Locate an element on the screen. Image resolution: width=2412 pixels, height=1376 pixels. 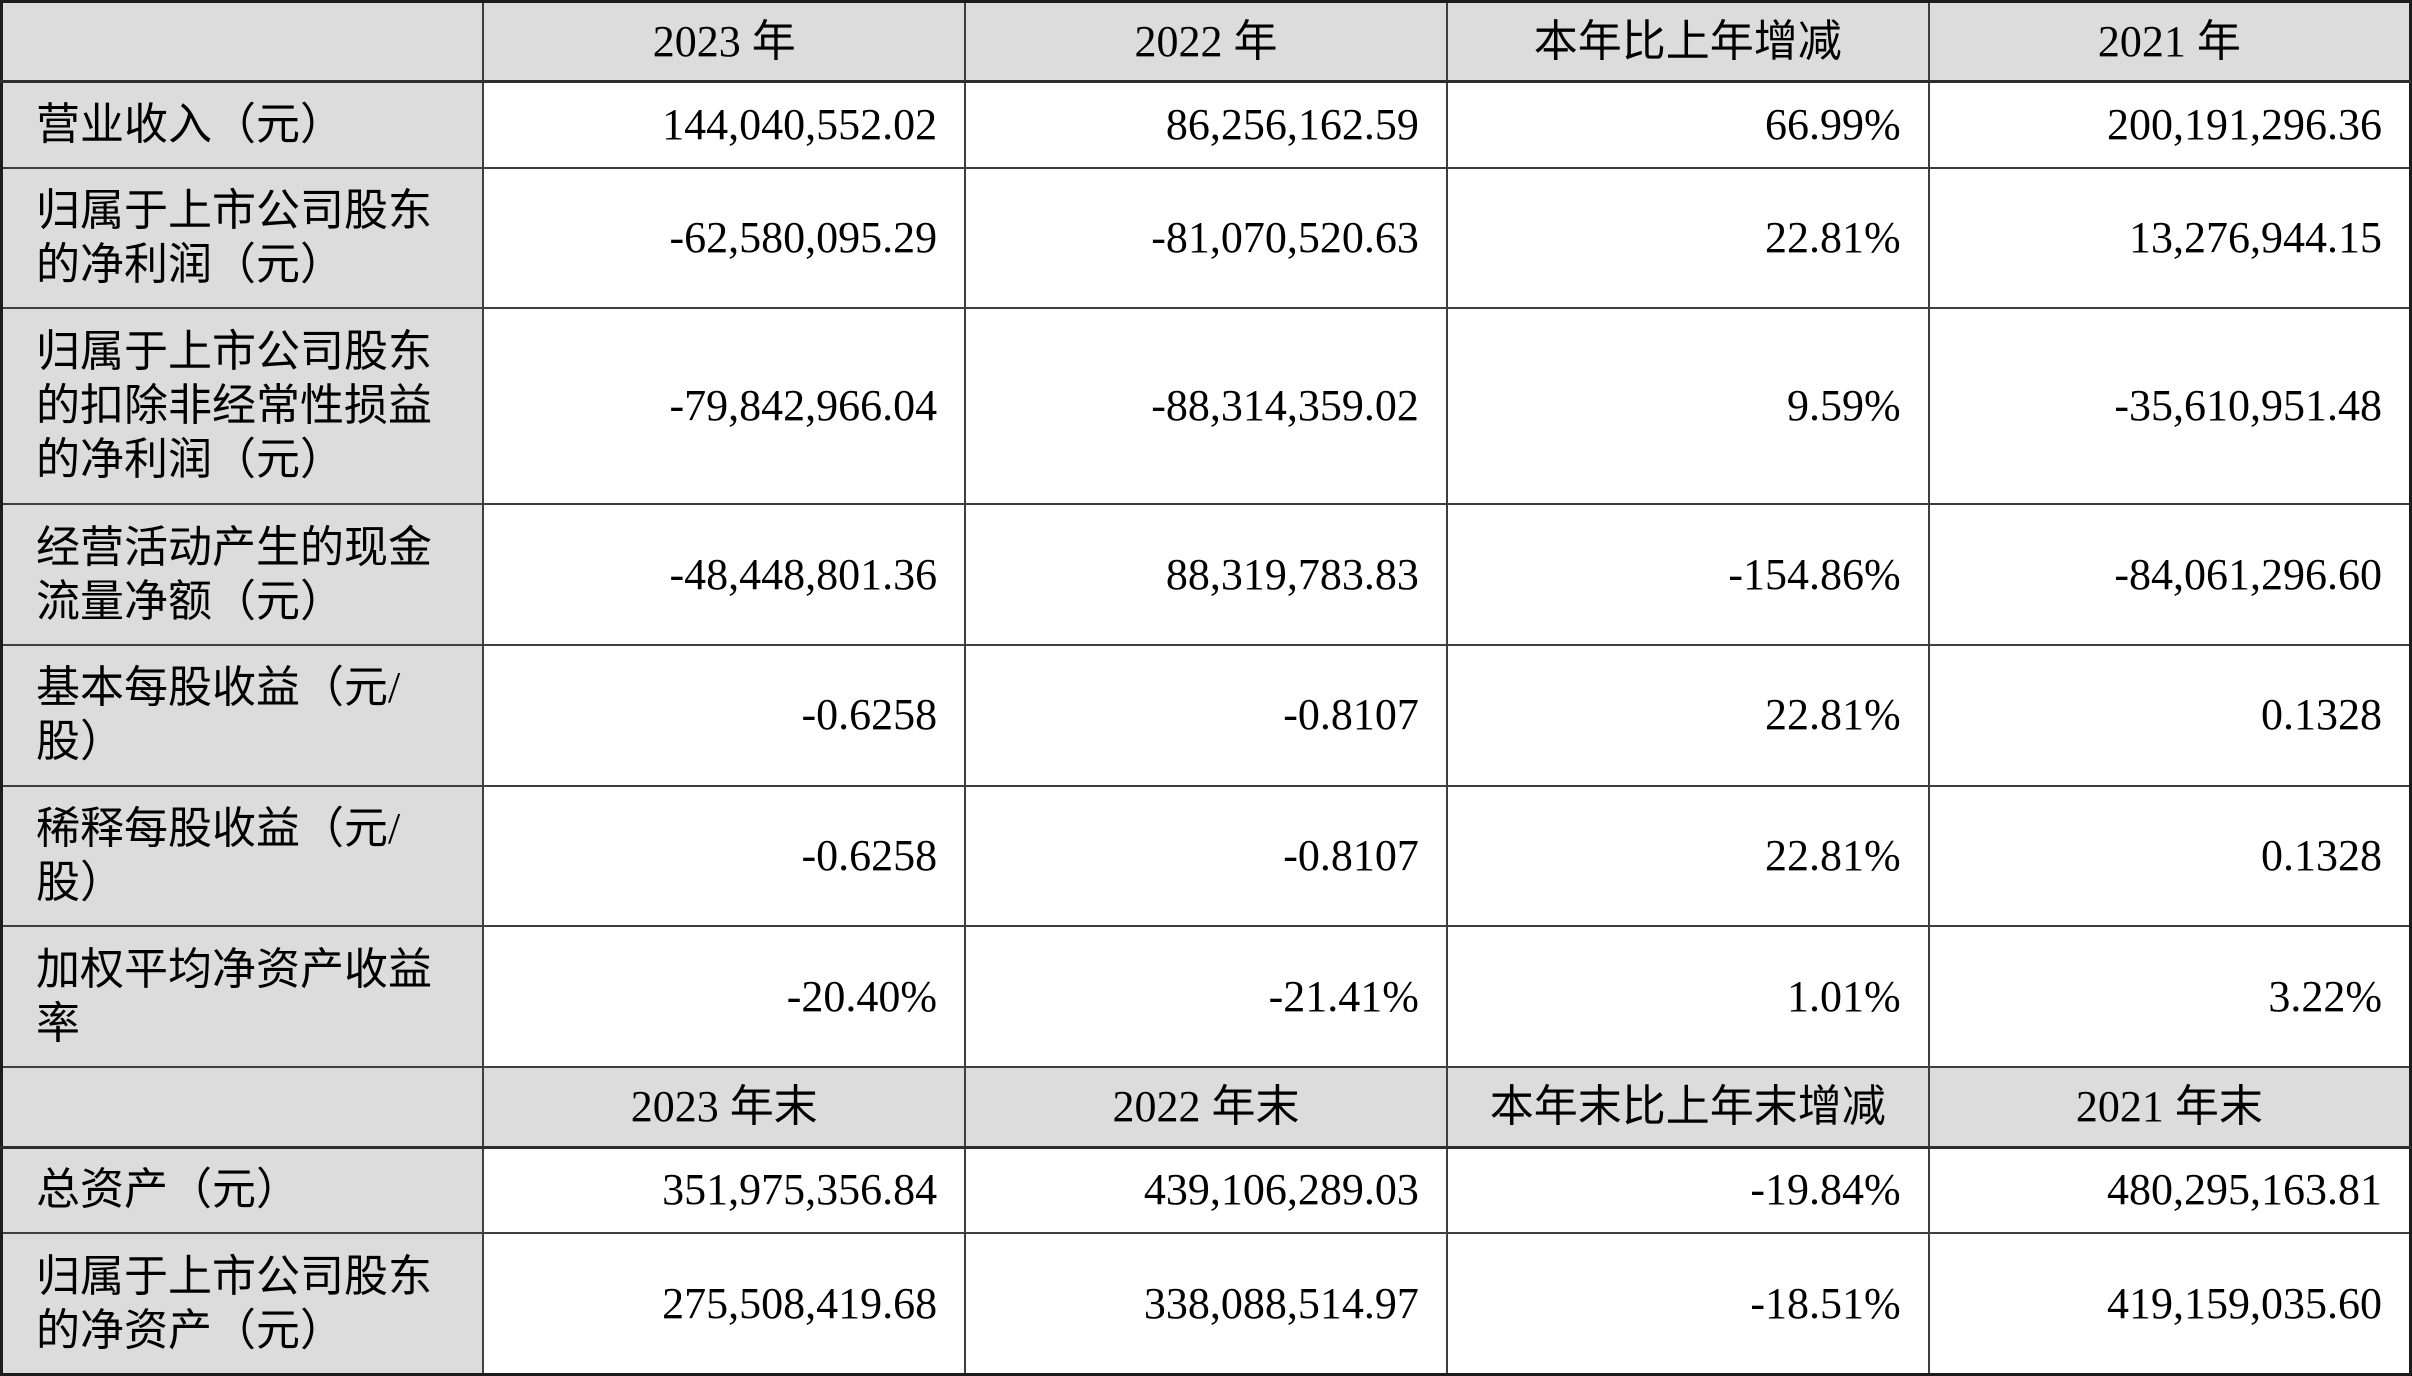
table-row: 加权平均净资产收益率 -20.40% -21.41% 1.01% 3.22% is located at coordinates (1206, 997).